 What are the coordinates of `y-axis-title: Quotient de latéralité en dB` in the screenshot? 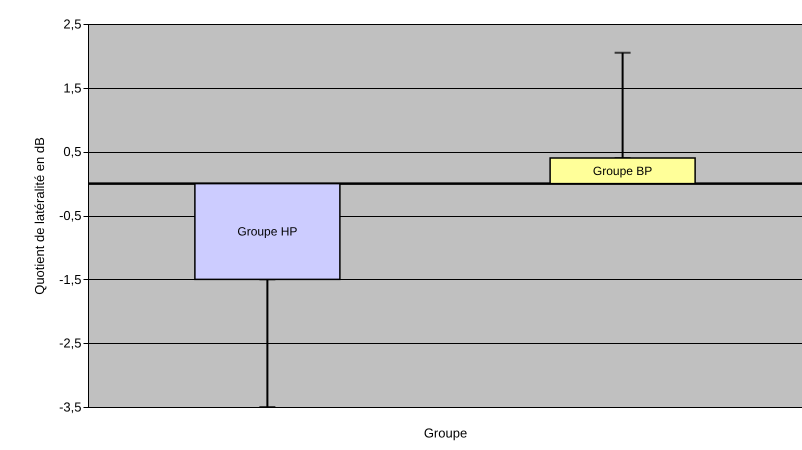 It's located at (40, 216).